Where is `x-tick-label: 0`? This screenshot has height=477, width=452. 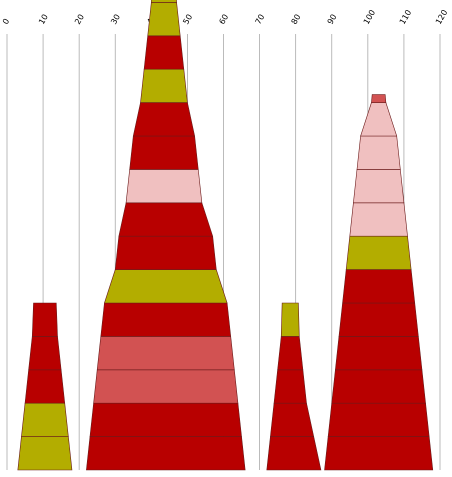 x-tick-label: 0 is located at coordinates (6, 21).